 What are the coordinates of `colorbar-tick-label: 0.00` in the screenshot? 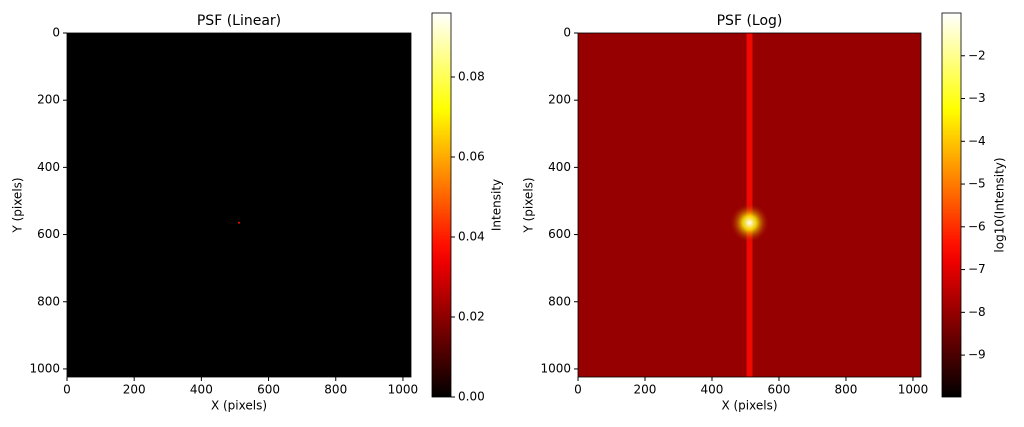 It's located at (471, 397).